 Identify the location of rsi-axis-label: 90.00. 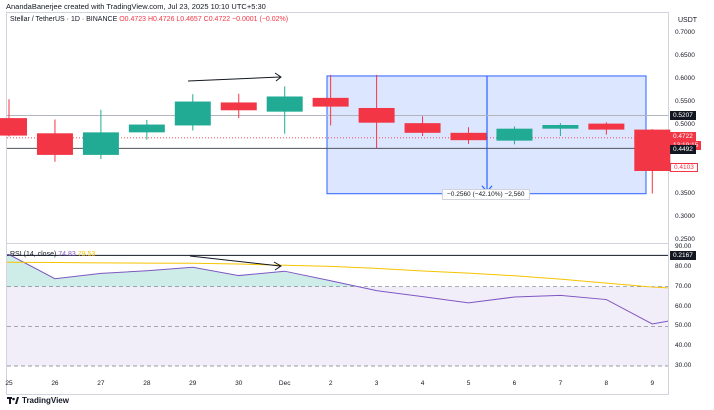
(683, 246).